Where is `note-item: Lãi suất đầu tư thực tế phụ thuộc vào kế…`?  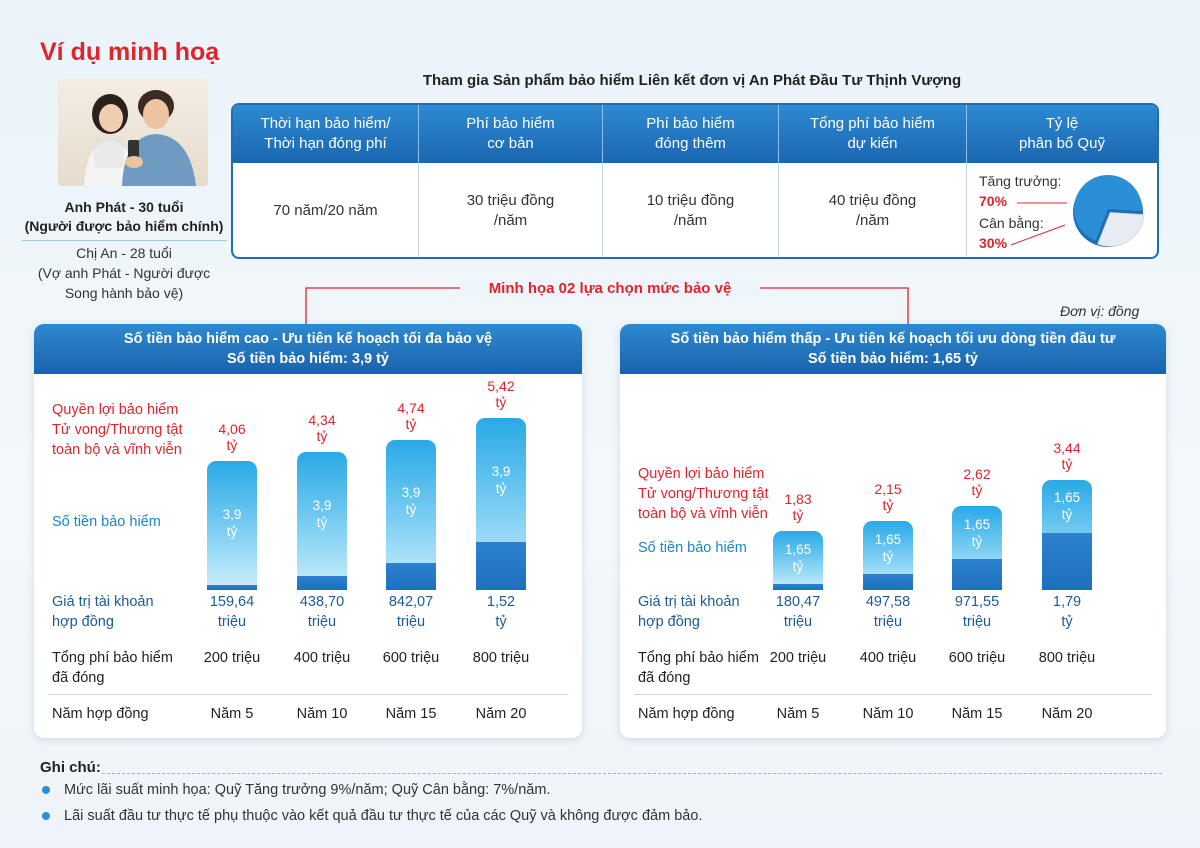 note-item: Lãi suất đầu tư thực tế phụ thuộc vào kế… is located at coordinates (371, 816).